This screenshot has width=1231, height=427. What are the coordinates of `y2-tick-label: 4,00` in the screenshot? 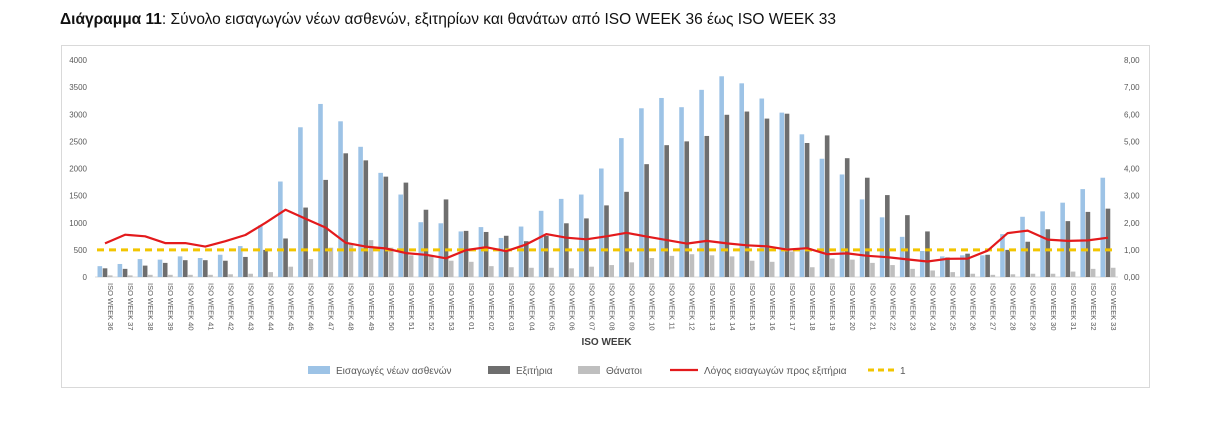 It's located at (1132, 169).